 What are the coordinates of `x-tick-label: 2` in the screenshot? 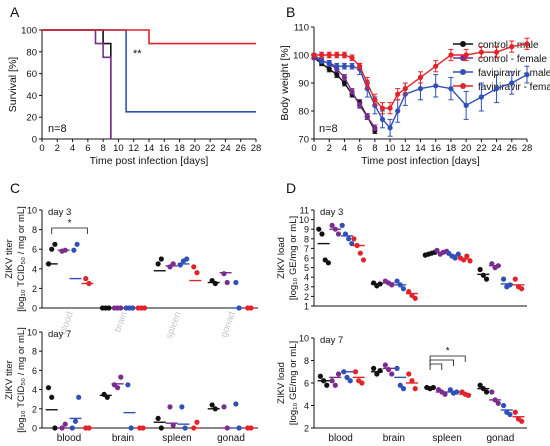 It's located at (57, 148).